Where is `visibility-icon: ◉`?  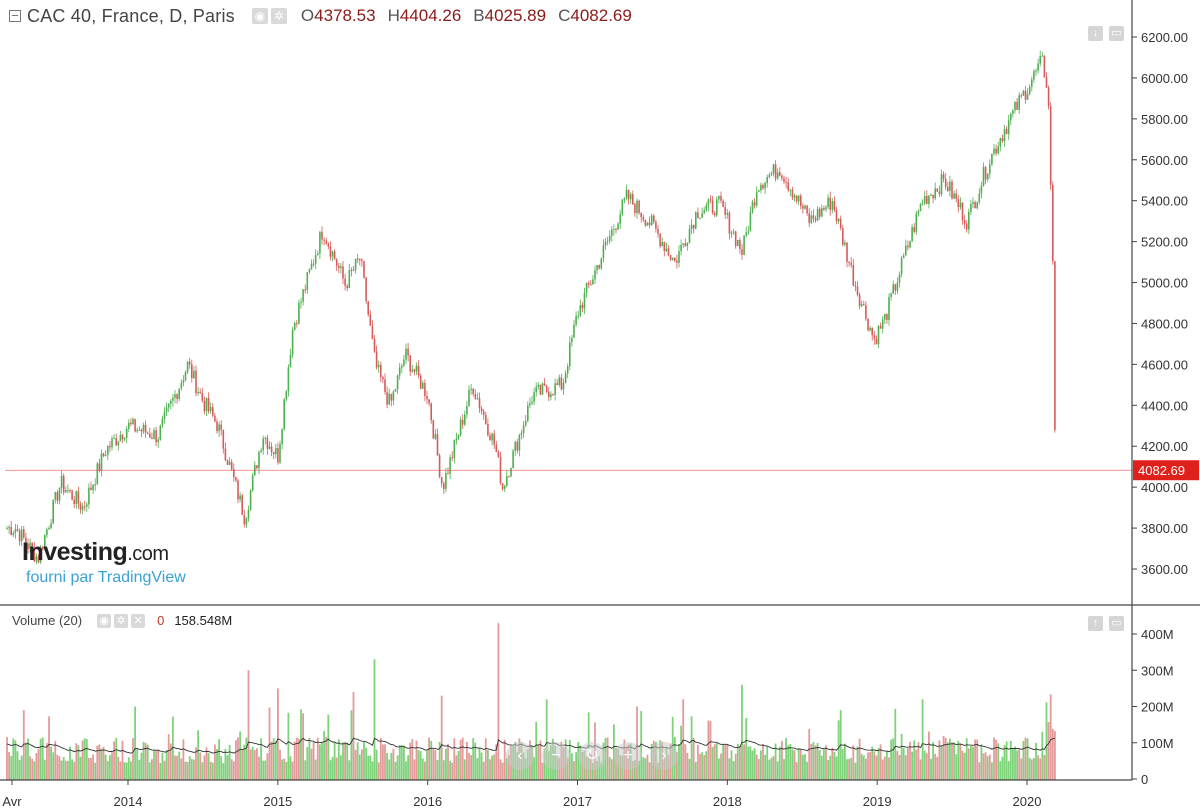 visibility-icon: ◉ is located at coordinates (259, 16).